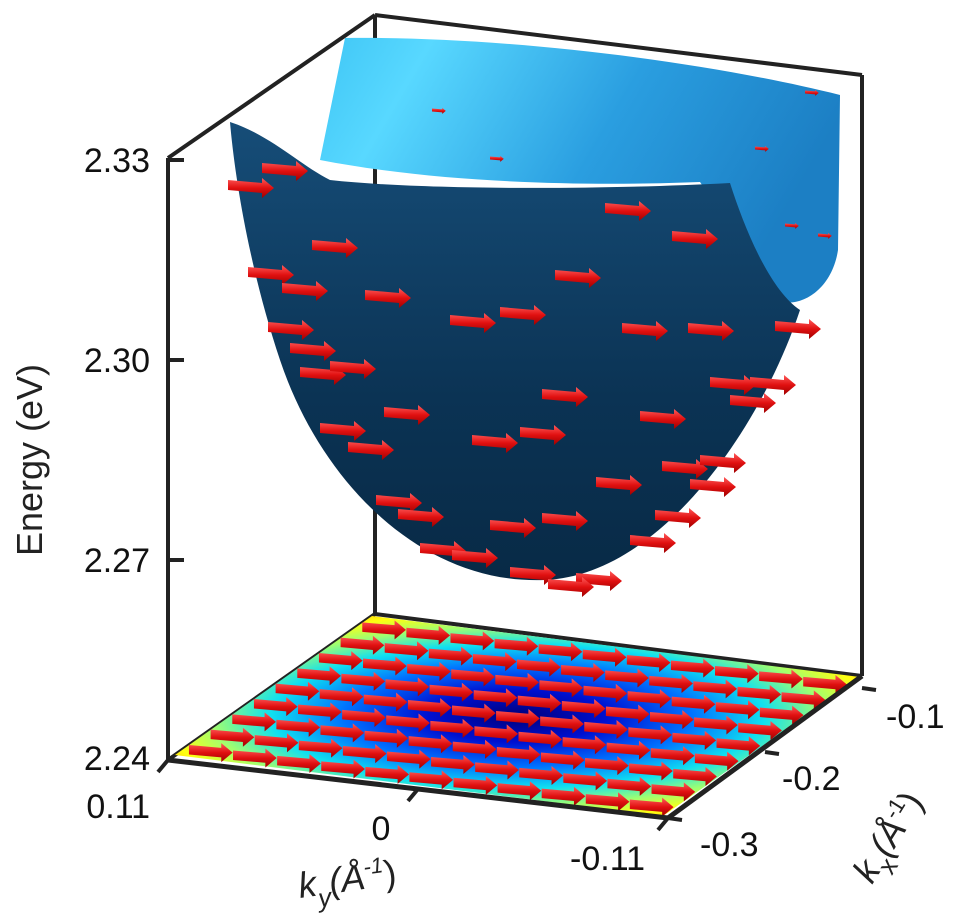 The image size is (960, 922). What do you see at coordinates (618, 45) in the screenshot?
I see `top-edge-back` at bounding box center [618, 45].